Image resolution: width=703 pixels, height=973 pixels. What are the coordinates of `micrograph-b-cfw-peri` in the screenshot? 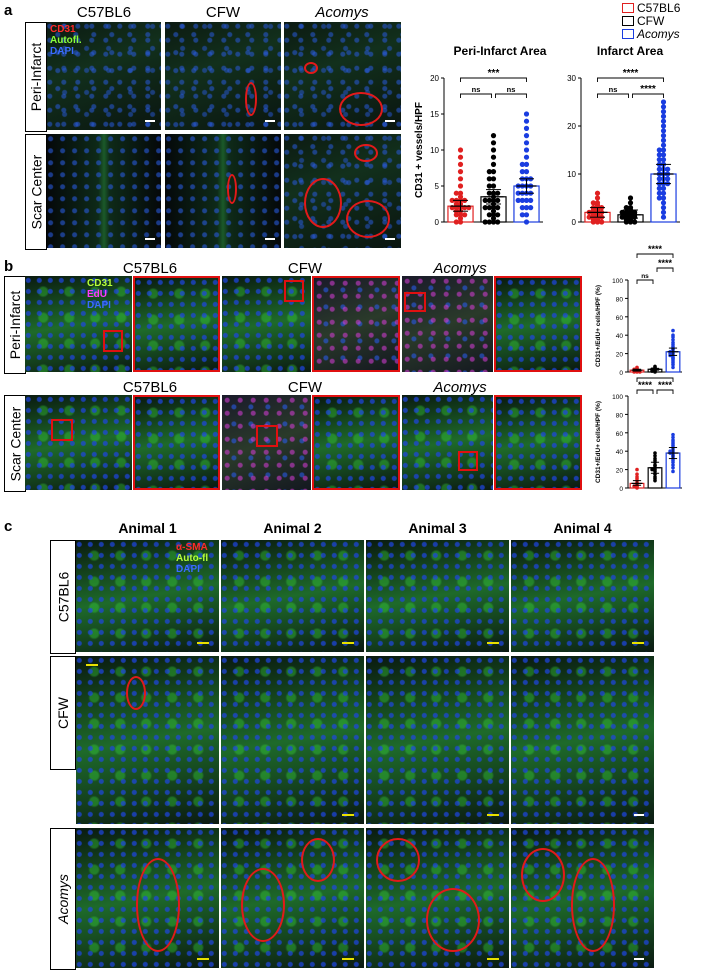 It's located at (266, 324).